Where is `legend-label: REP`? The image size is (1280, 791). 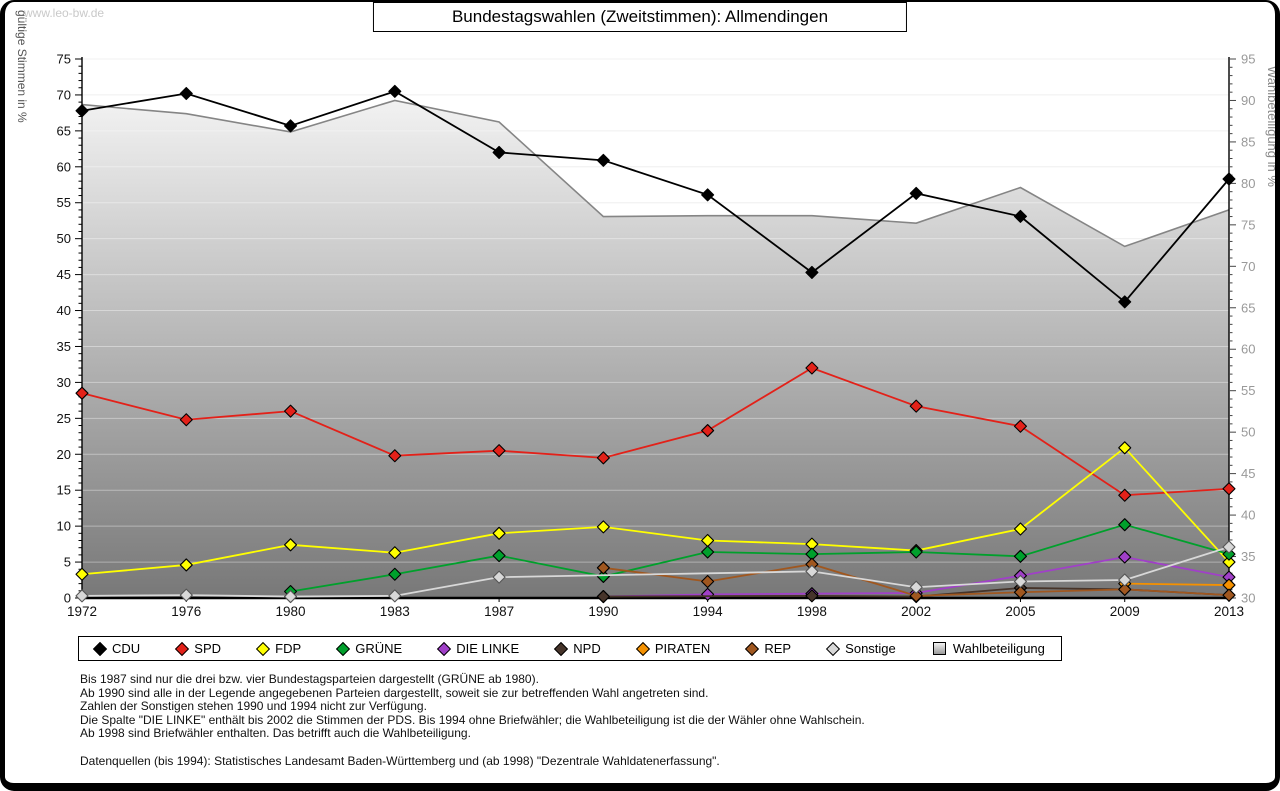
legend-label: REP is located at coordinates (778, 648).